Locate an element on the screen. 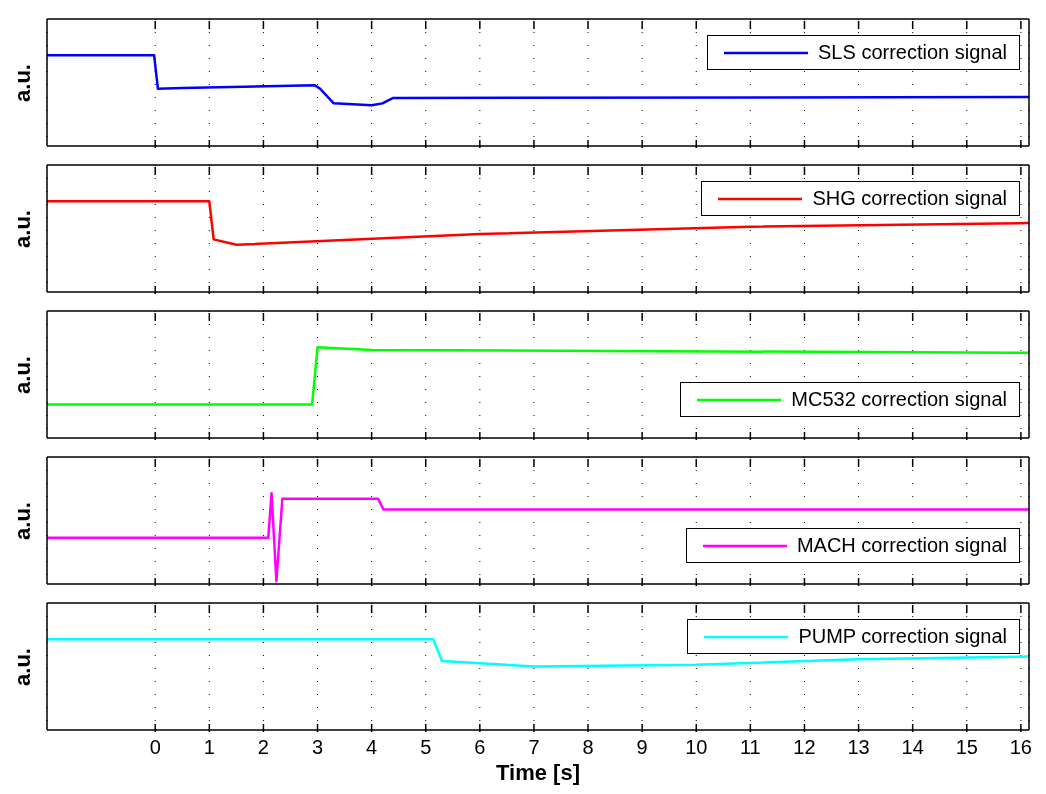  x-tick-label: 15 is located at coordinates (966, 747).